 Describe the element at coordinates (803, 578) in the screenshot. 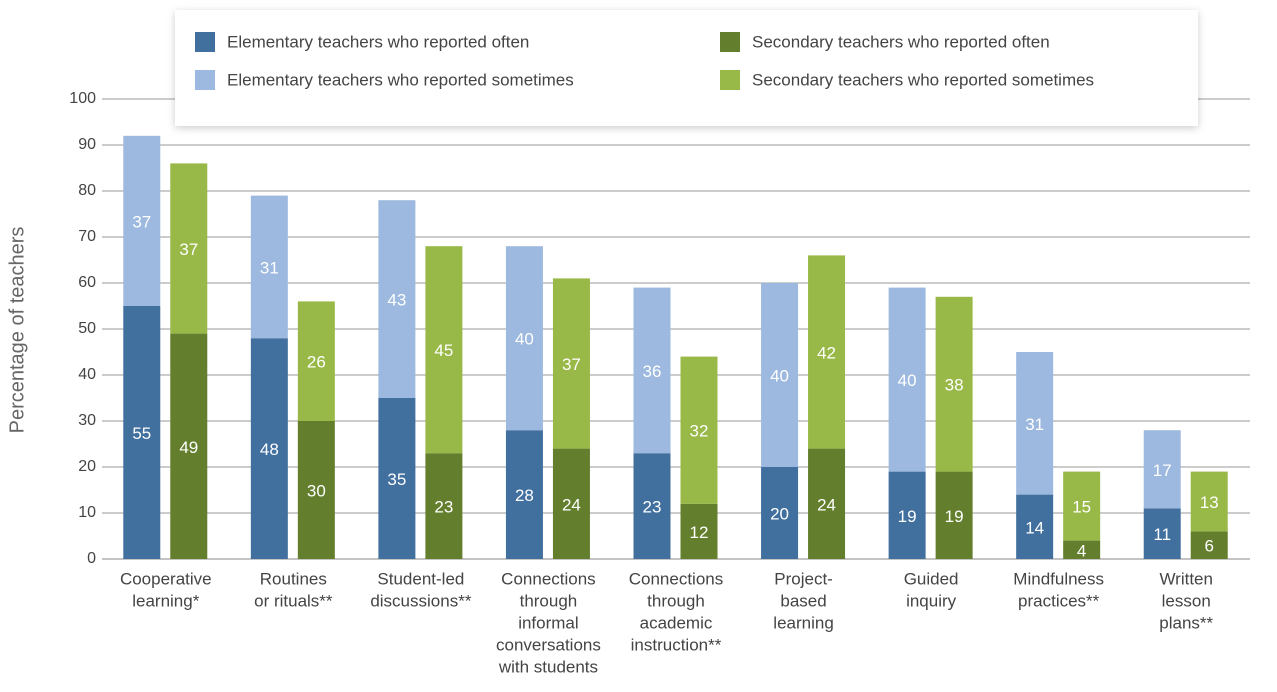

I see `x-tick-label: Project-` at that location.